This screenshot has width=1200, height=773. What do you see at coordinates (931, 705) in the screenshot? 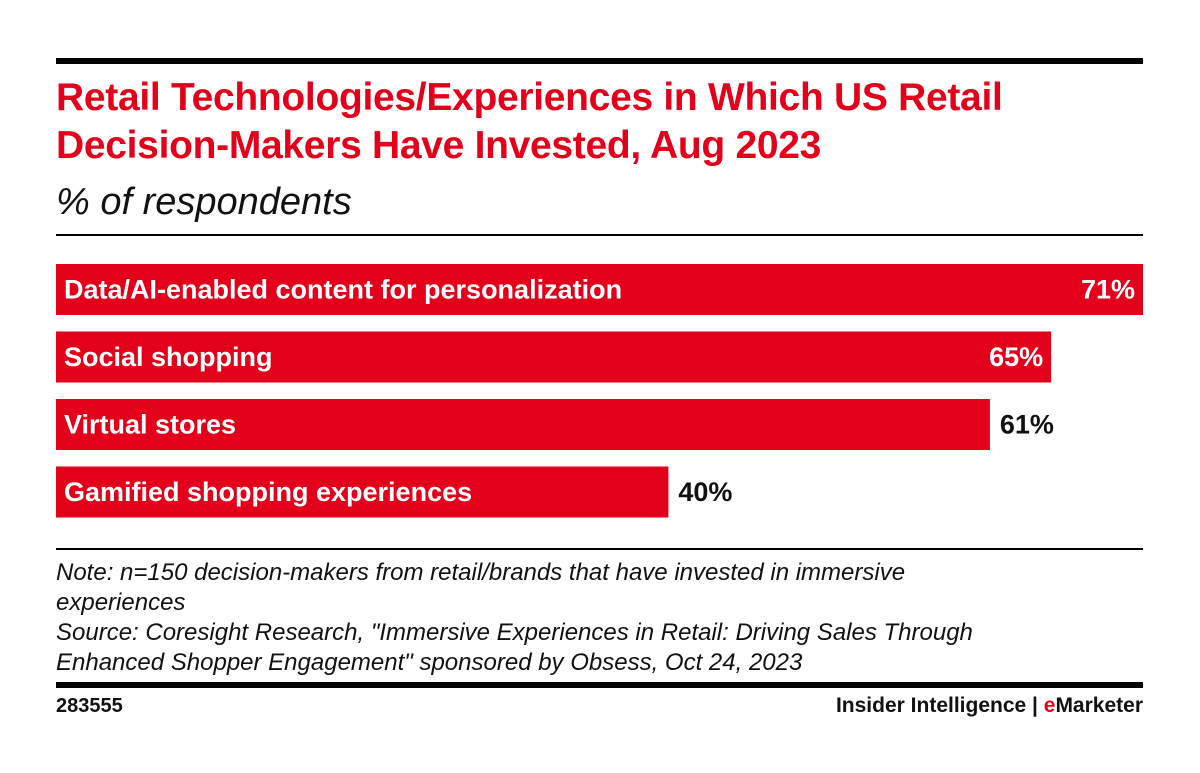
I see `brand-primary: Insider Intelligence` at bounding box center [931, 705].